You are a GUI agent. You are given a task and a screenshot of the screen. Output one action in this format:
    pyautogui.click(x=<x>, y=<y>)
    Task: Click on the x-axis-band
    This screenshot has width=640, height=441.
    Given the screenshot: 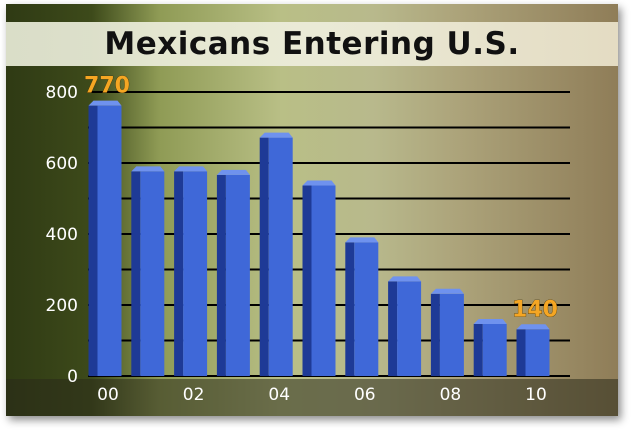 What is the action you would take?
    pyautogui.click(x=312, y=397)
    